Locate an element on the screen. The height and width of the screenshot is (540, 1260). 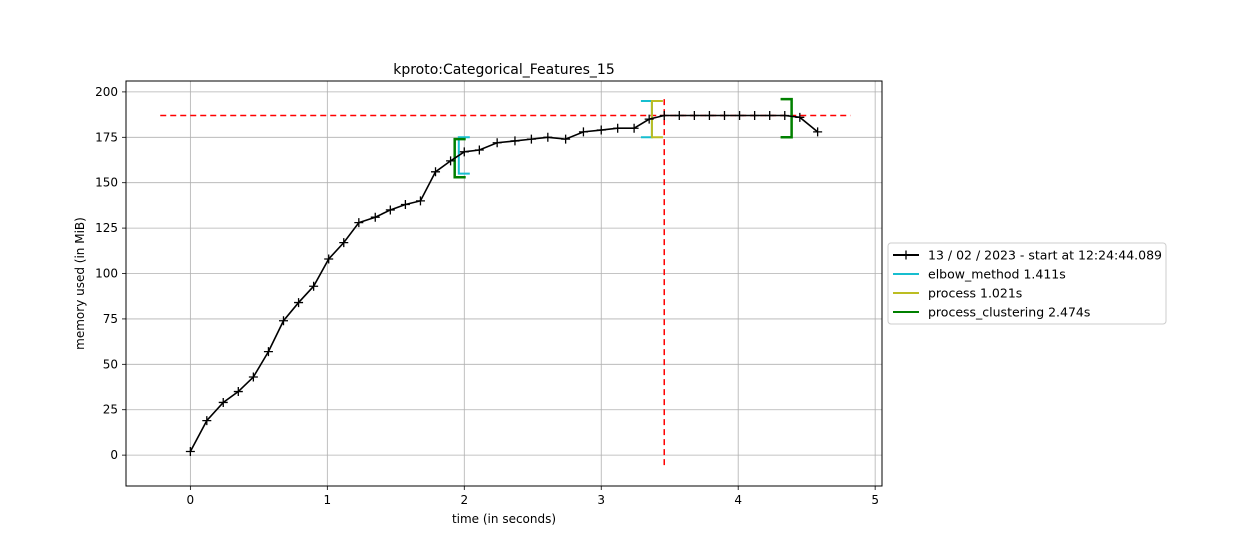
y-tick-label: 75 is located at coordinates (110, 319).